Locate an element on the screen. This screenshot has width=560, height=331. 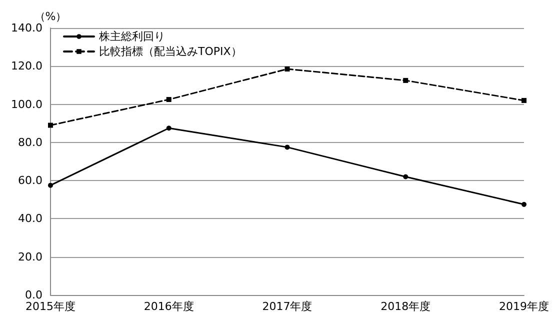
x-tick-label: 2019年度 is located at coordinates (524, 306).